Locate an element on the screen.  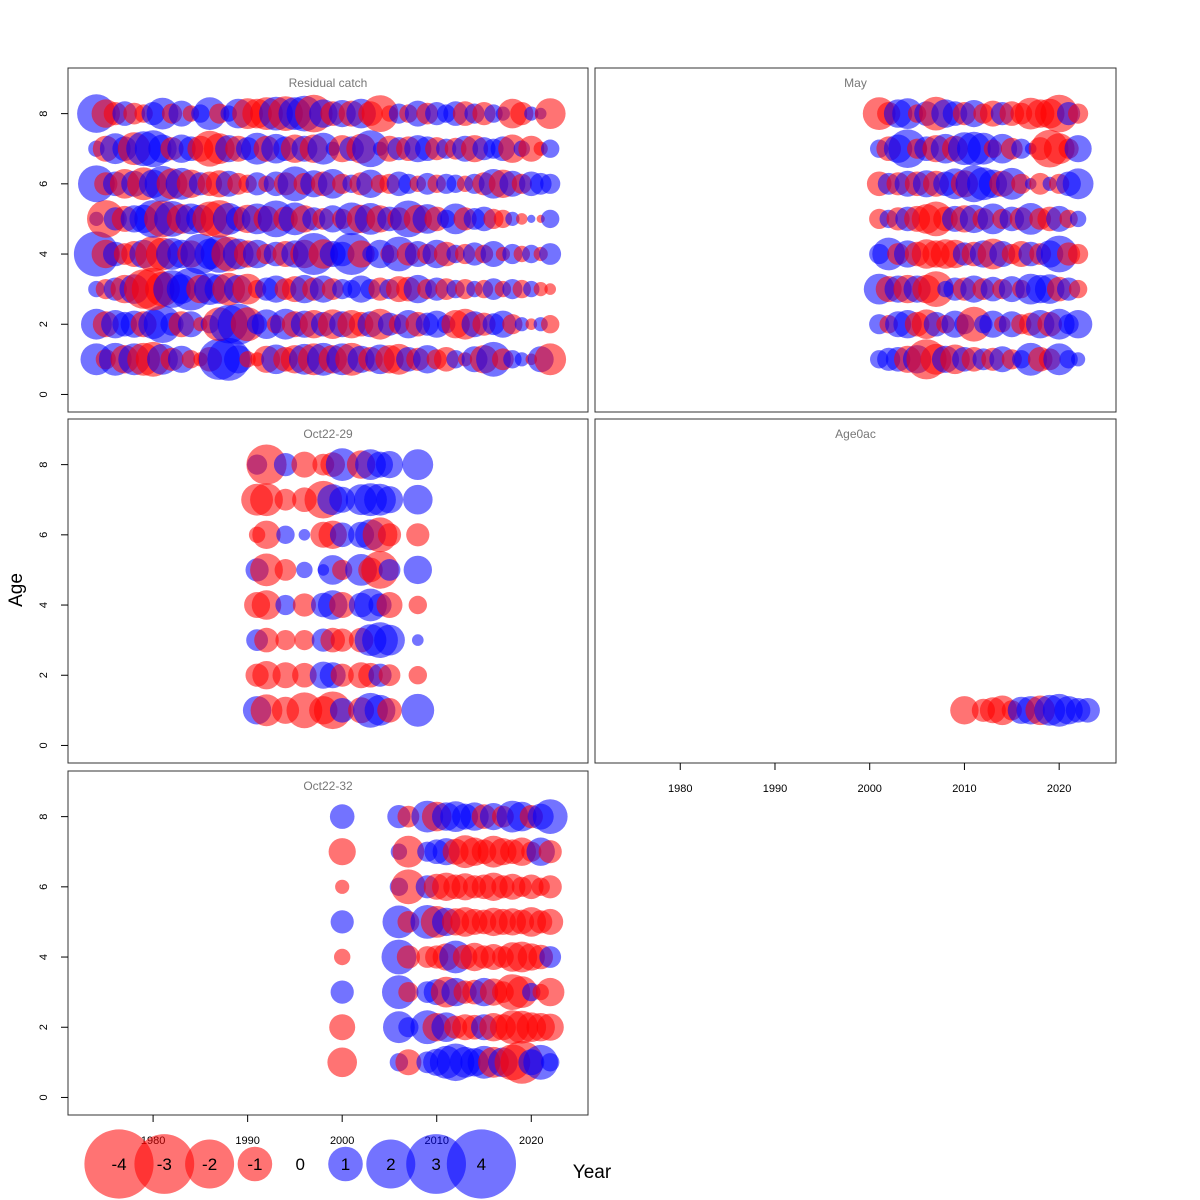
legend-label: 0 is located at coordinates (299, 1164).